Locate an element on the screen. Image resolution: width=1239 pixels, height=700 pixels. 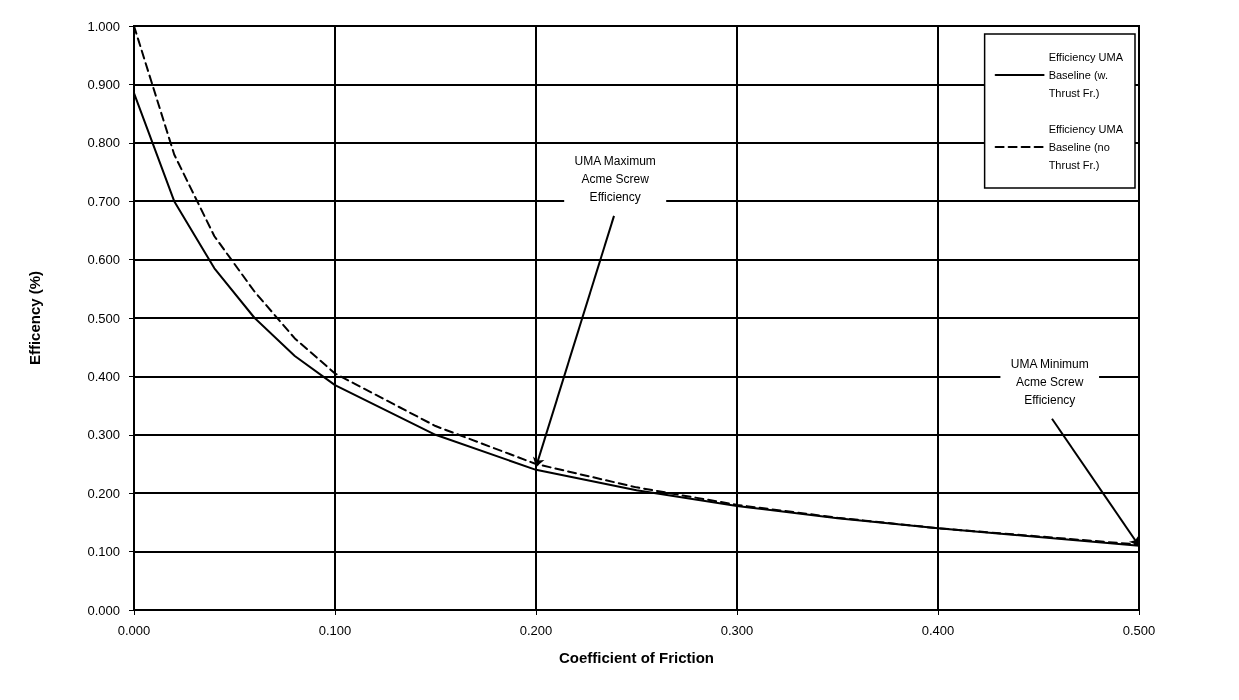
y-tick-label: 0.700 is located at coordinates (103, 201).